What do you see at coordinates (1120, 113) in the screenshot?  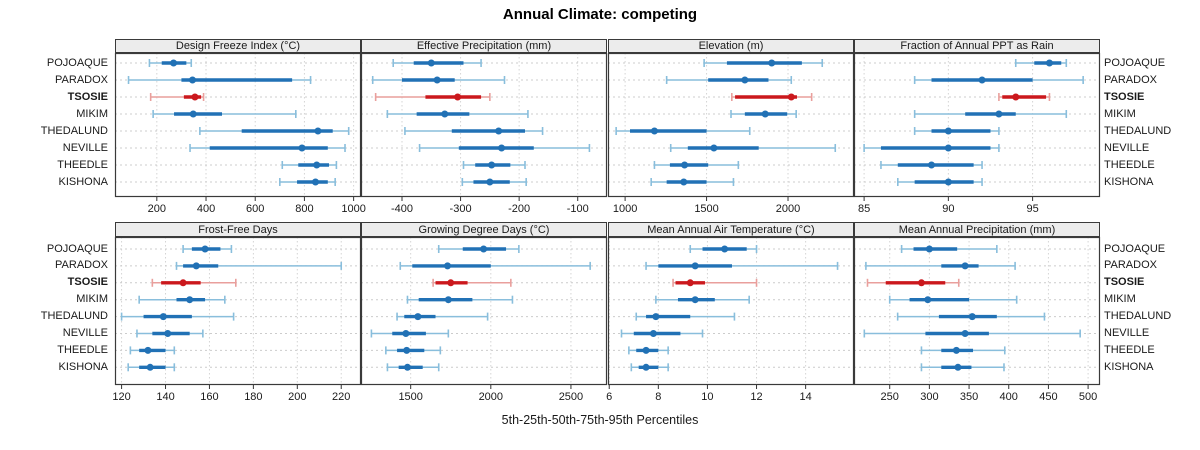 I see `site-label: MIKIM` at bounding box center [1120, 113].